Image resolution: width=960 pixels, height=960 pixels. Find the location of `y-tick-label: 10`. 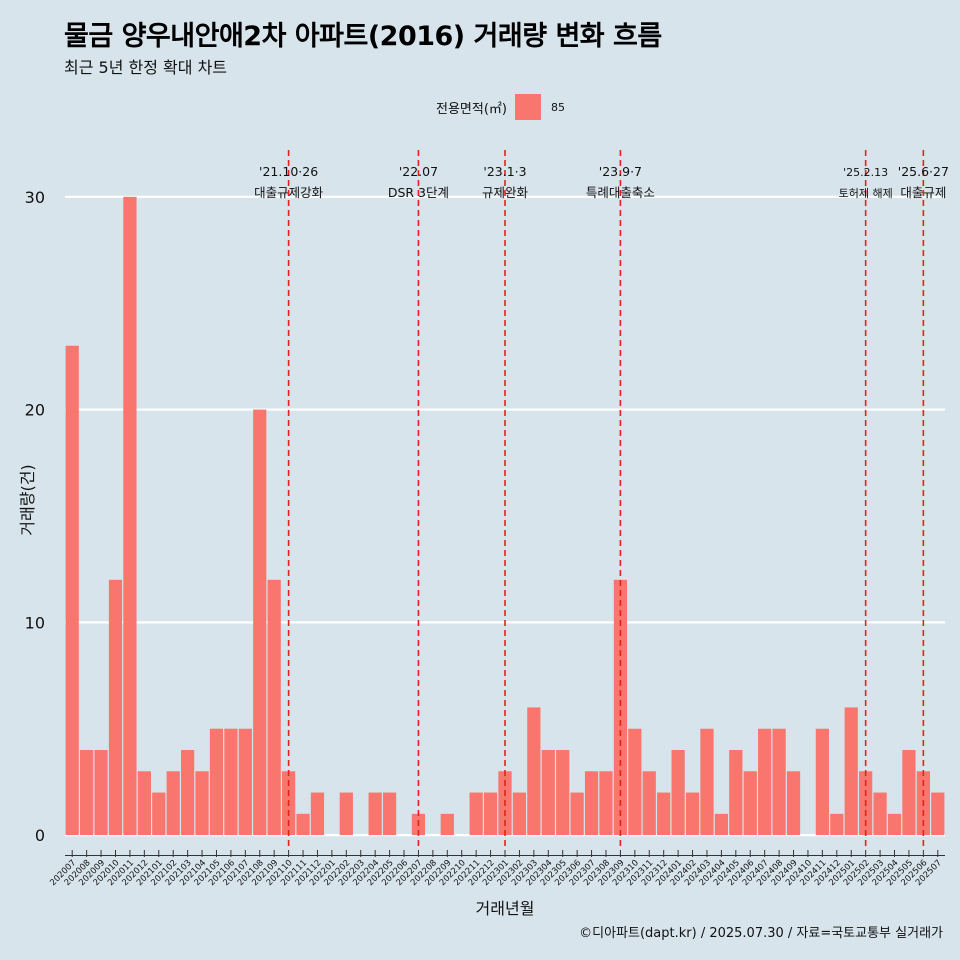

y-tick-label: 10 is located at coordinates (35, 622).